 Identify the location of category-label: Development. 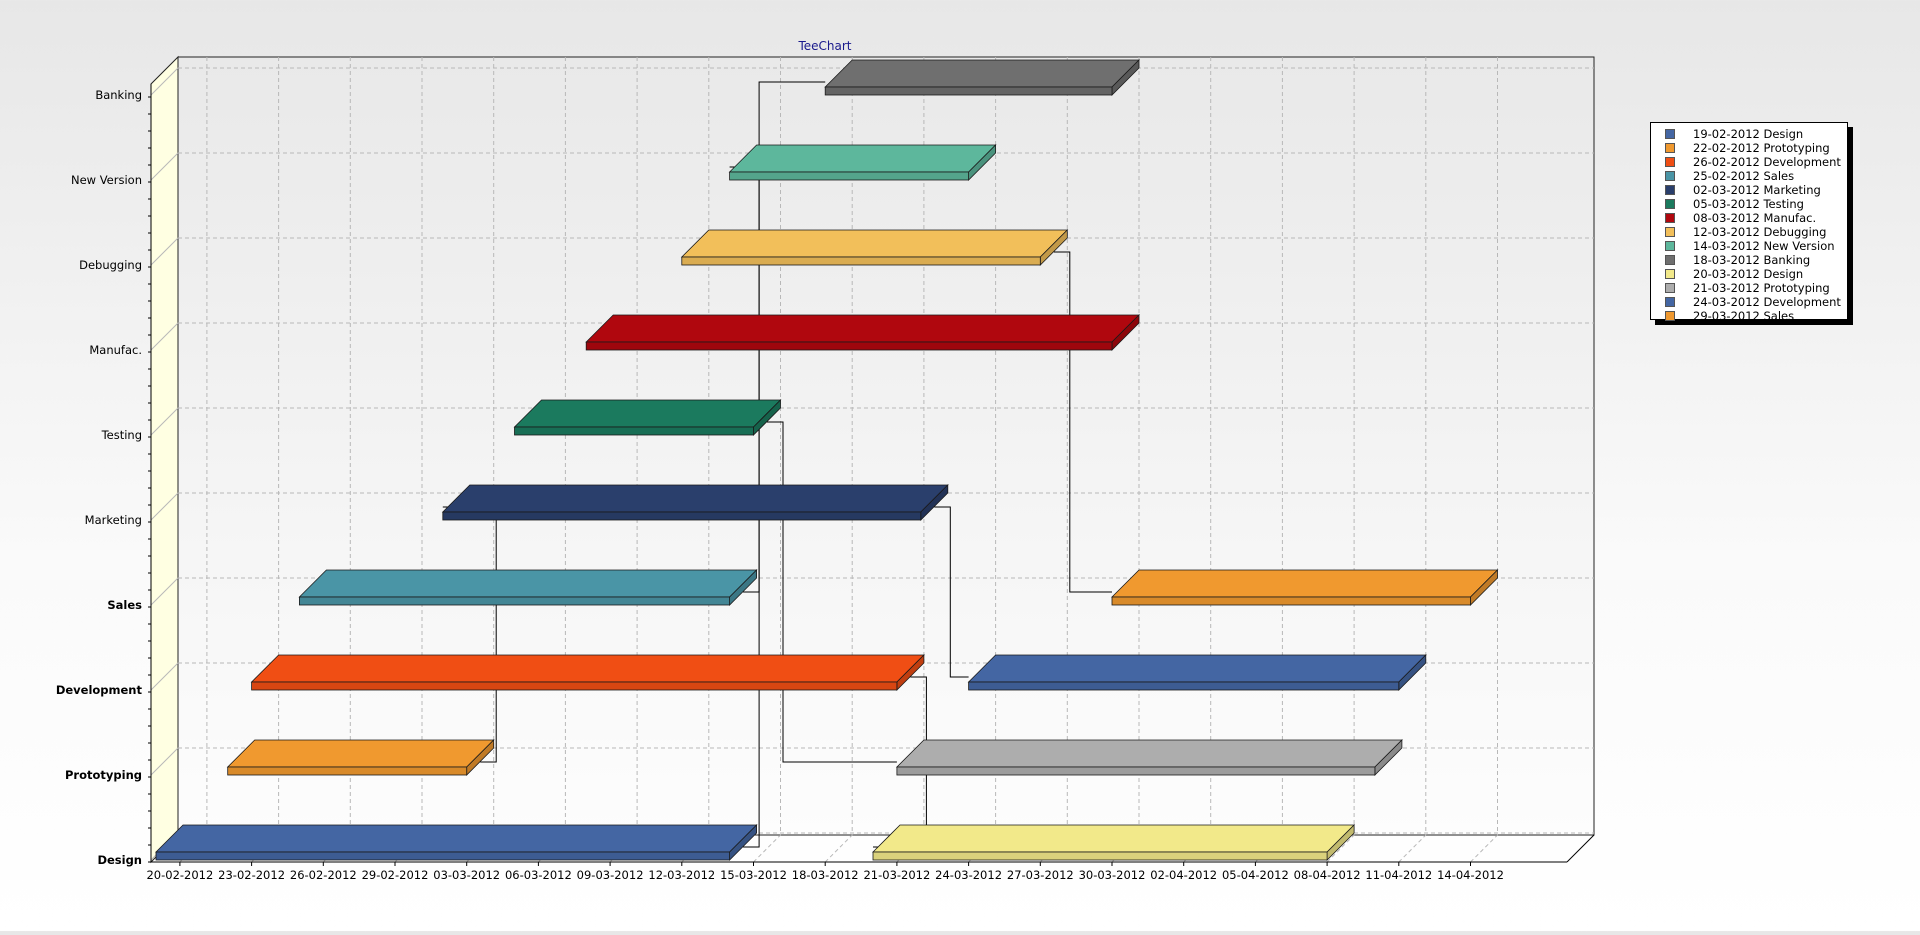
(99, 690).